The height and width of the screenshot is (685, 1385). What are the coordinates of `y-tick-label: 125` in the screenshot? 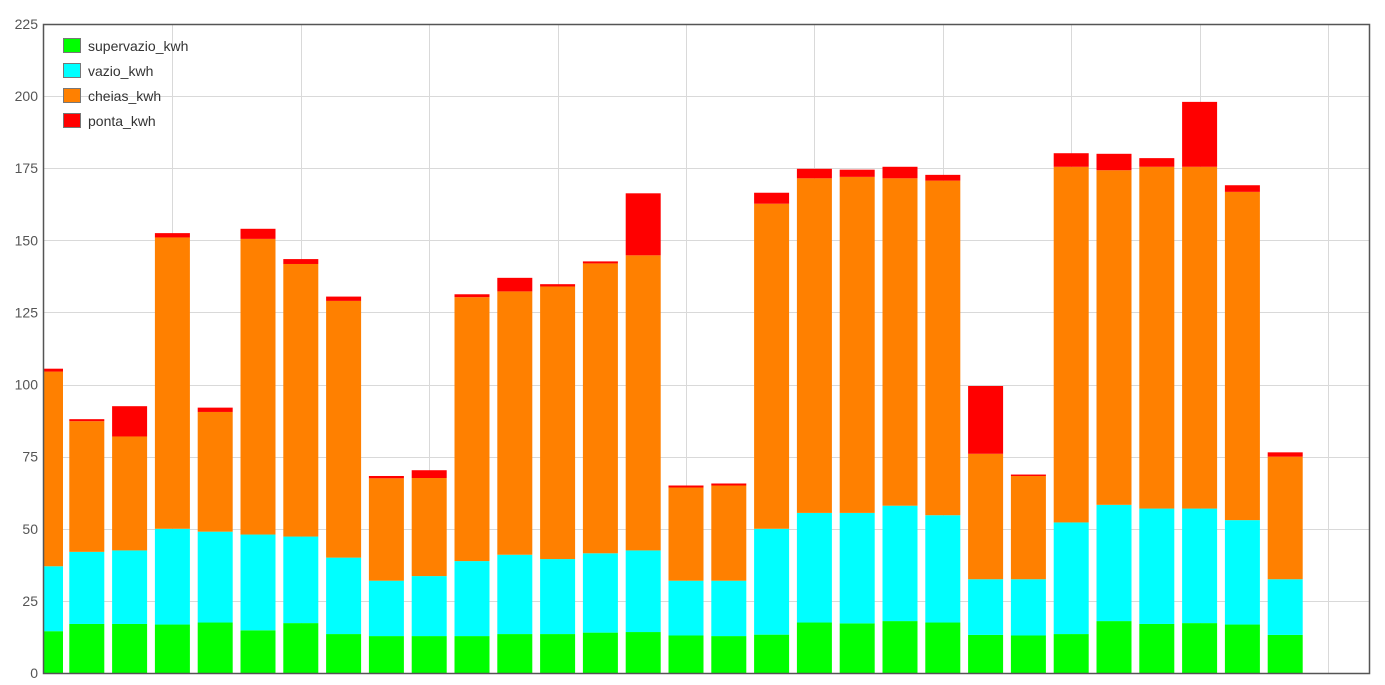 It's located at (27, 312).